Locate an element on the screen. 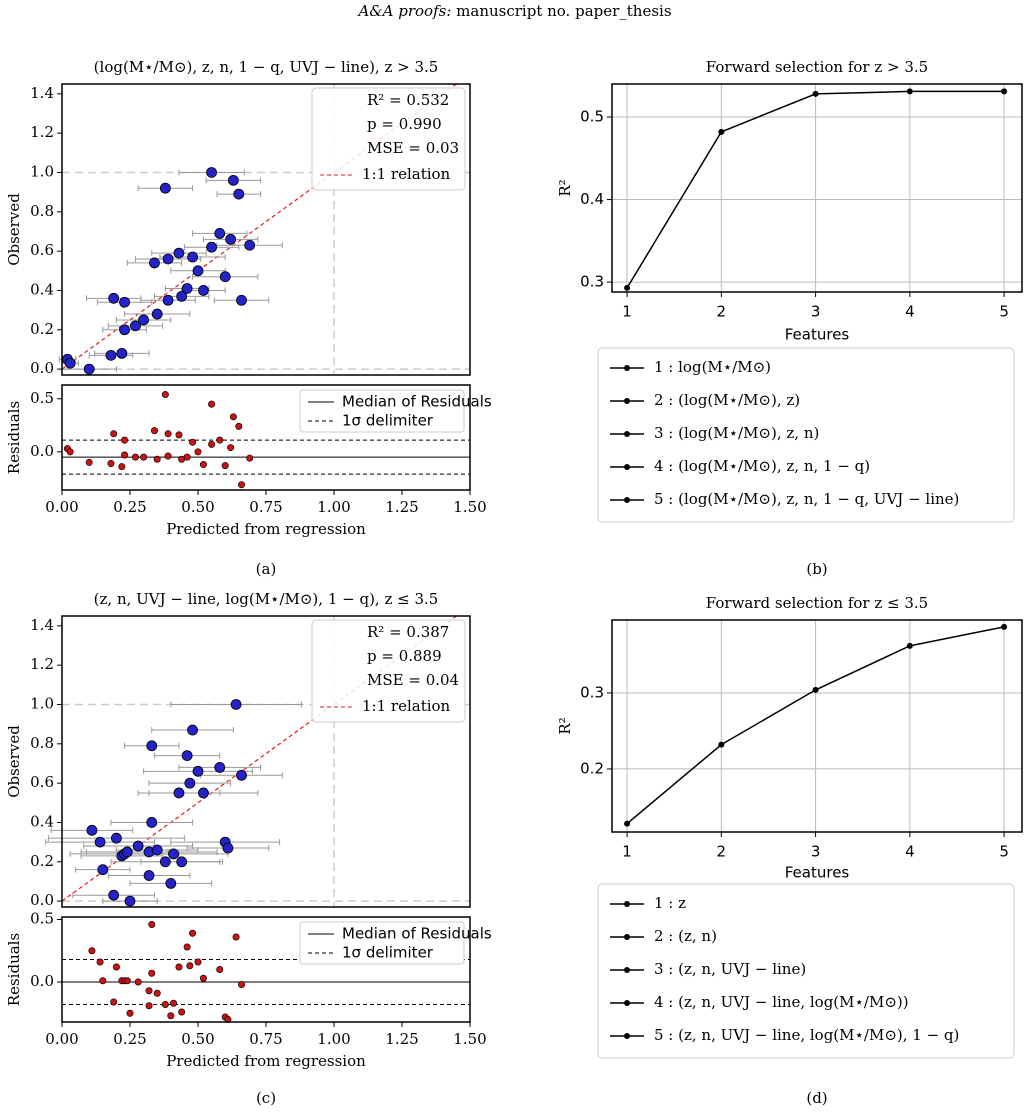  page-header: A&A proofs: manuscript no. paper_thesis is located at coordinates (513, 11).